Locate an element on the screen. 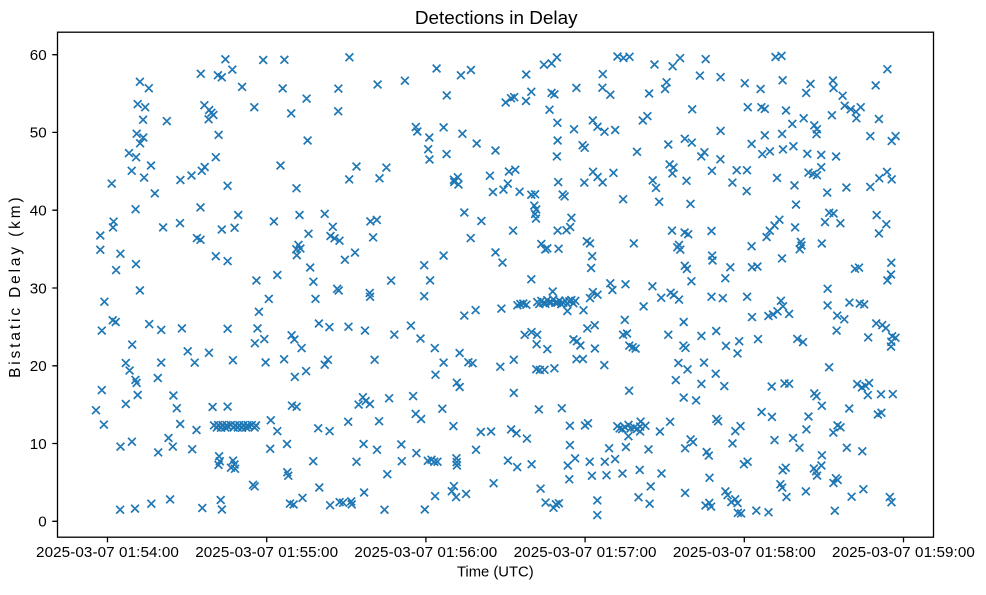 This screenshot has height=595, width=986. svg-text: 2025-03-07 01:54:00 is located at coordinates (107, 552).